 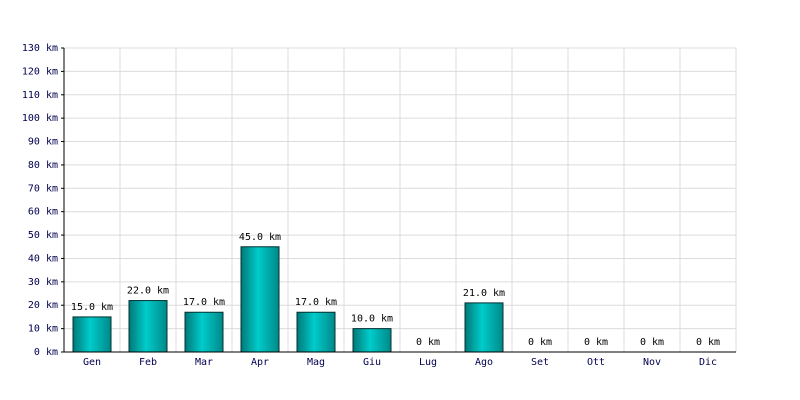 What do you see at coordinates (43, 142) in the screenshot?
I see `y-tick-label: 90 km` at bounding box center [43, 142].